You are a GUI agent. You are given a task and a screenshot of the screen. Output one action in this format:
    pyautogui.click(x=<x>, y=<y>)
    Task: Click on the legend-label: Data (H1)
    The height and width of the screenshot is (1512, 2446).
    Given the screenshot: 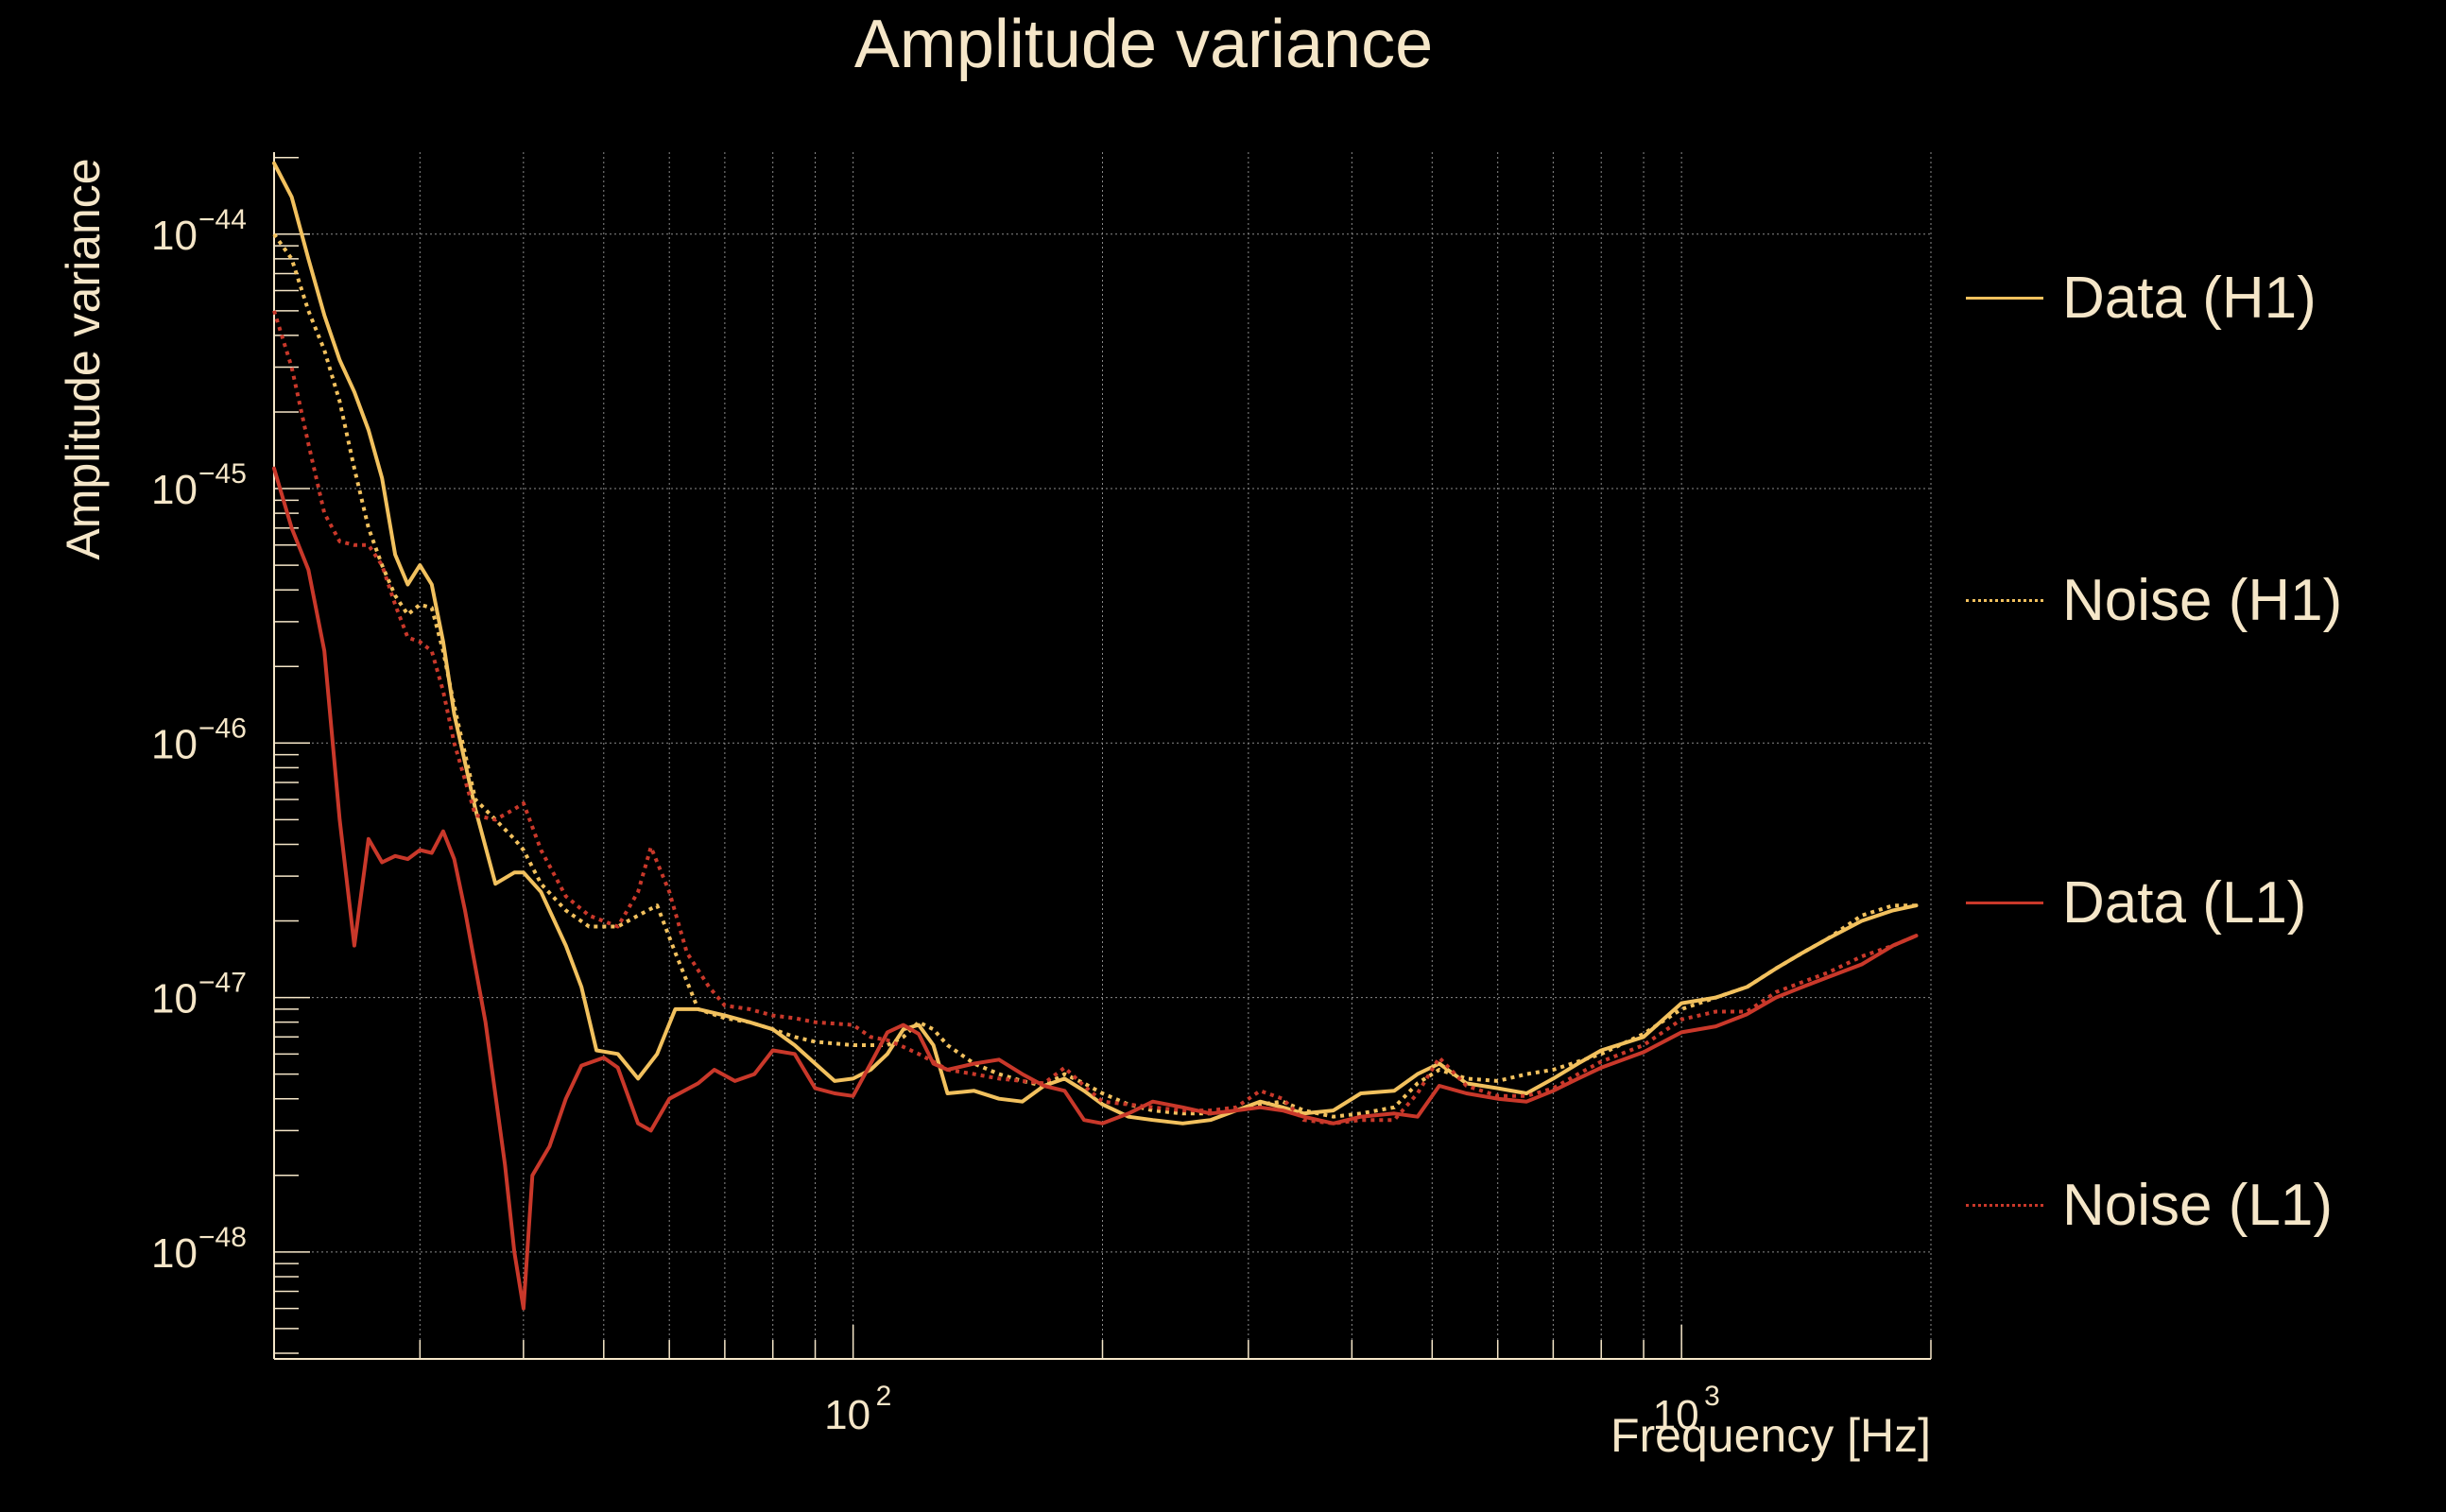 What is the action you would take?
    pyautogui.click(x=2189, y=298)
    